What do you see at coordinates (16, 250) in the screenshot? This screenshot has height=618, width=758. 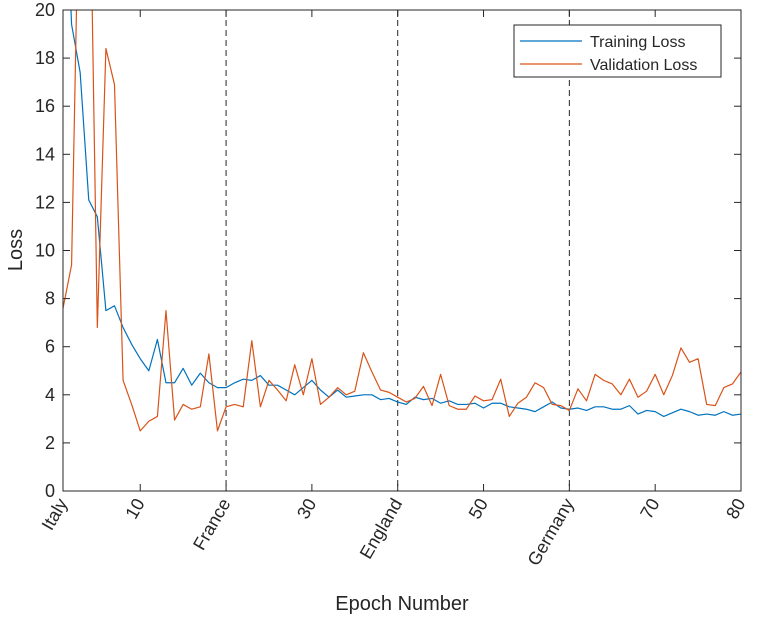 I see `y-axis-label: Loss` at bounding box center [16, 250].